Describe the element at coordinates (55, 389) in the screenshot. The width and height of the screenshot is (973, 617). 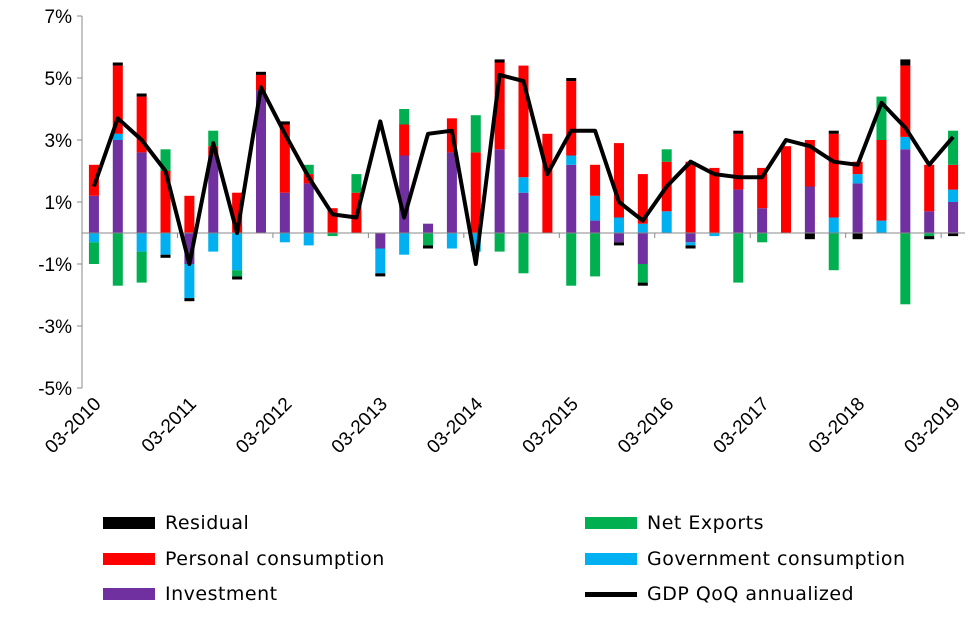
I see `y-tick-label: -5%` at that location.